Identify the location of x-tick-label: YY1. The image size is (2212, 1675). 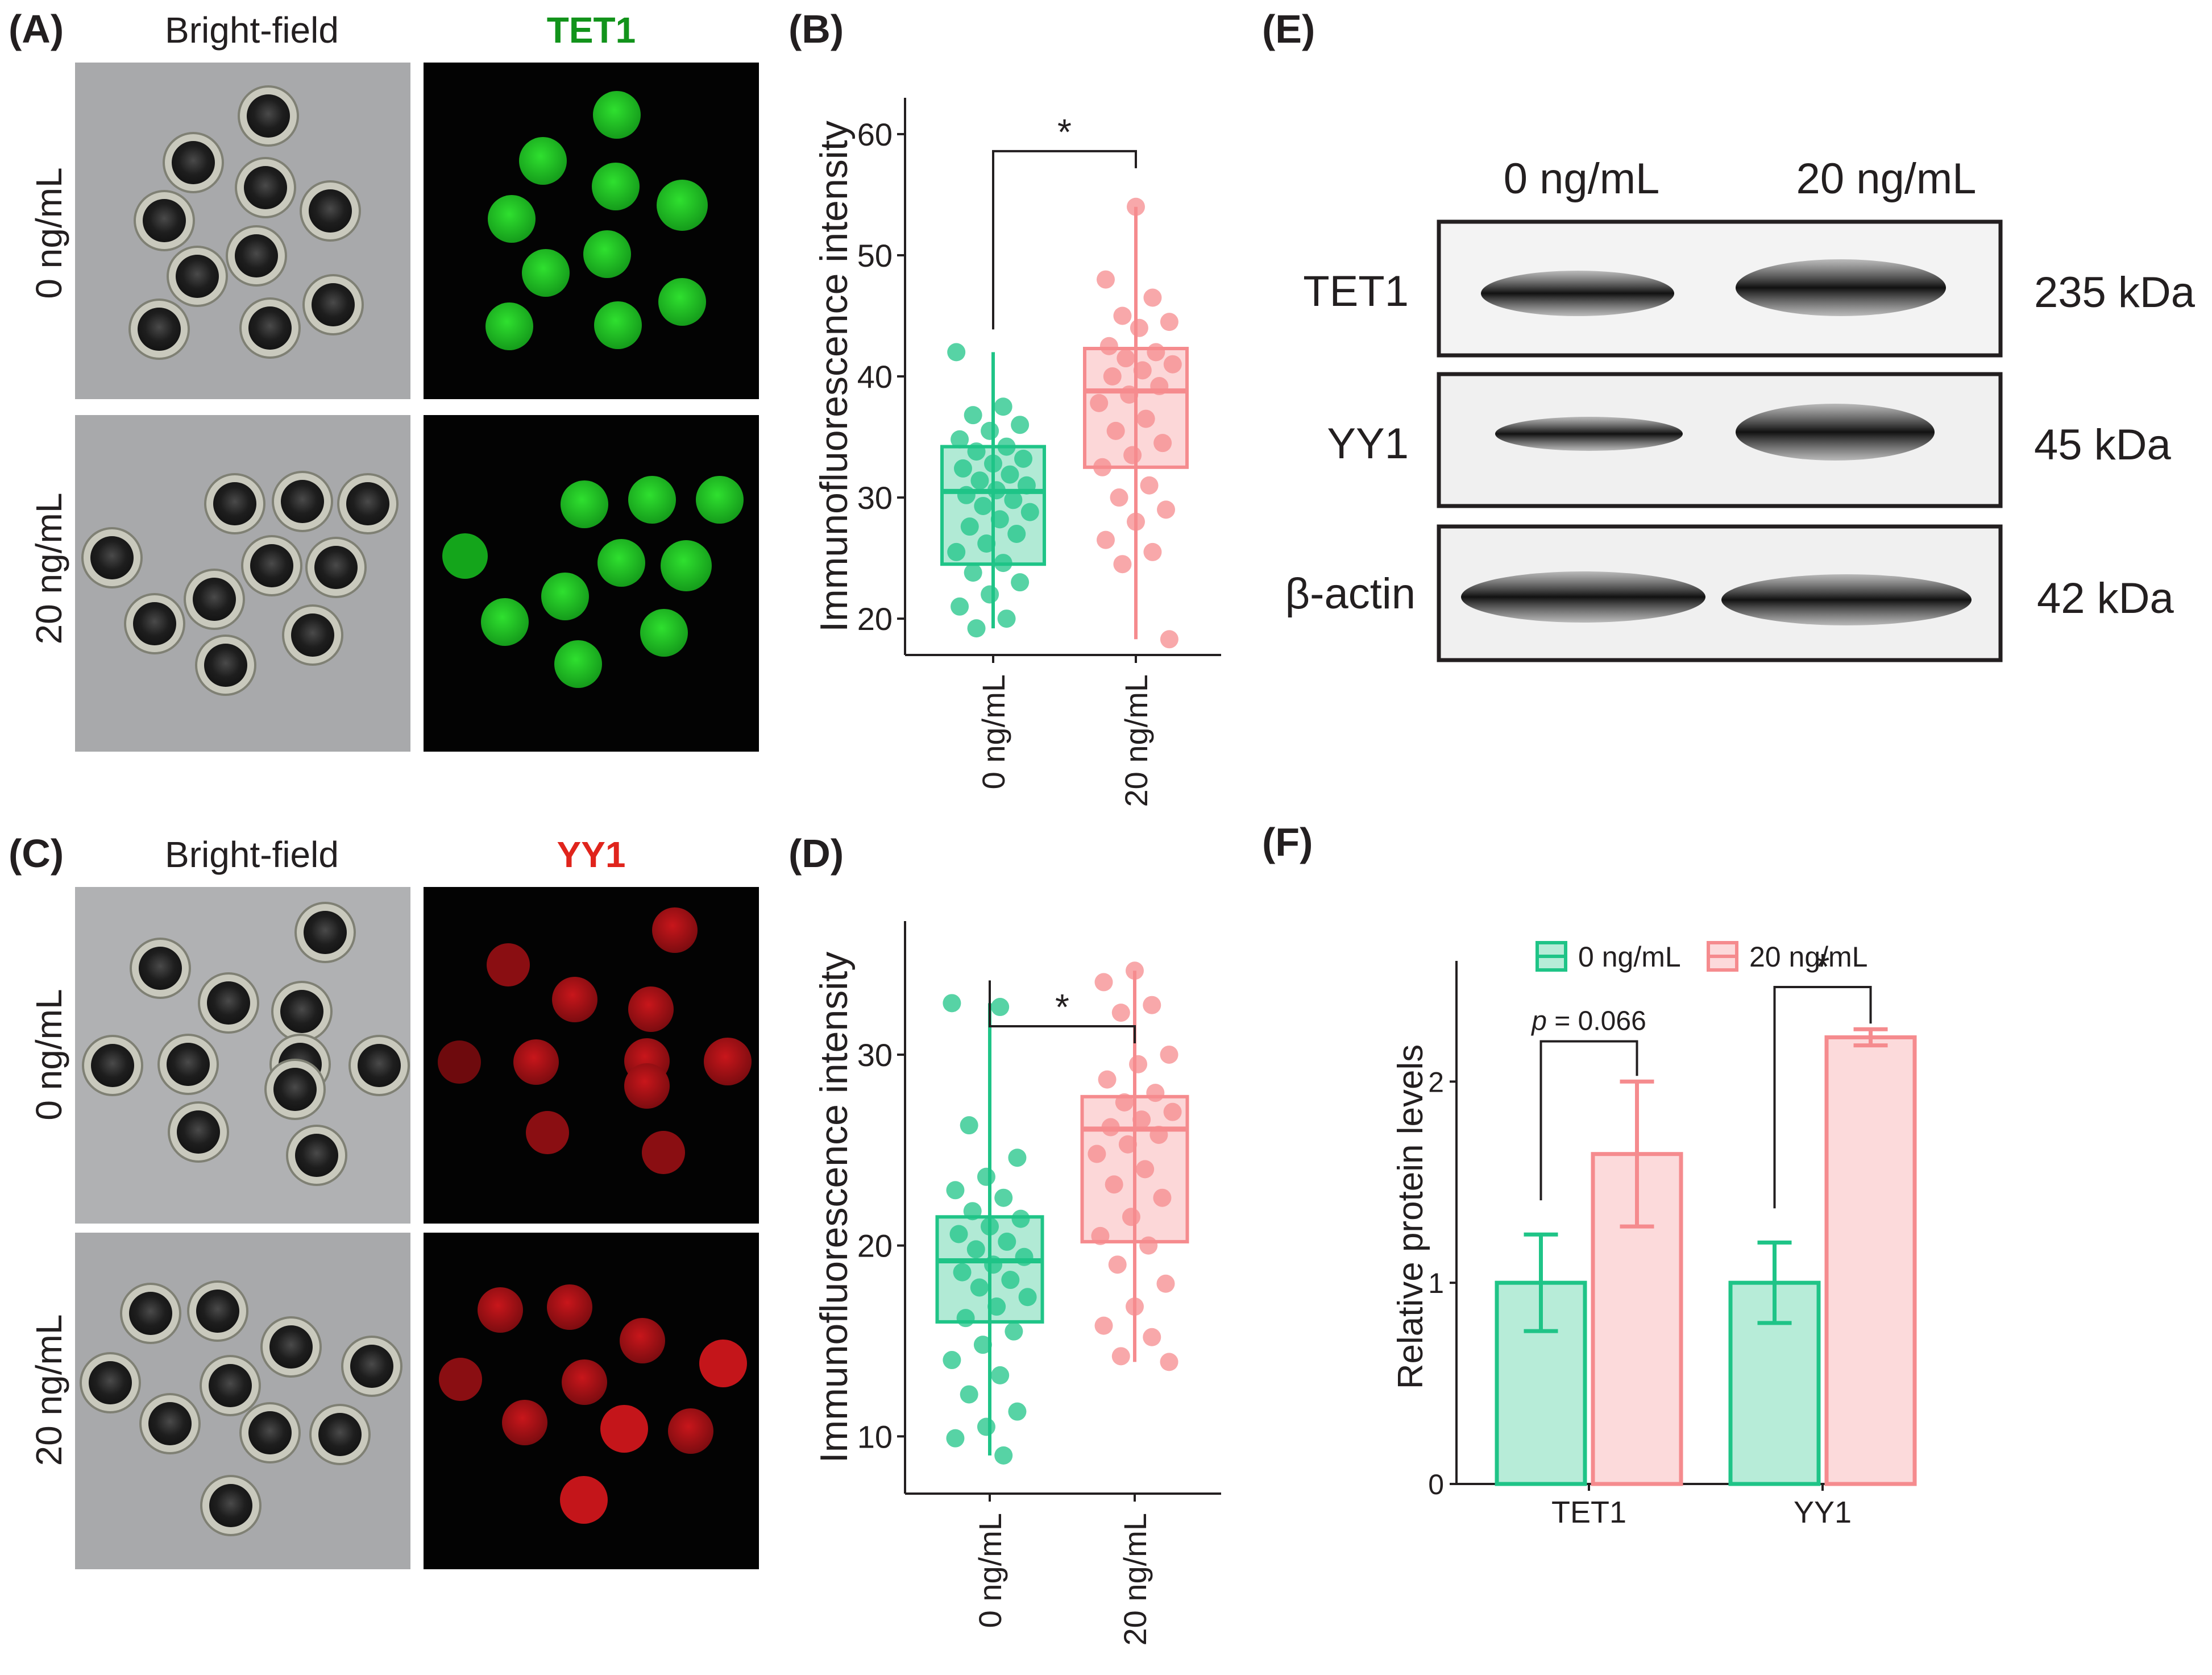
(1823, 1512).